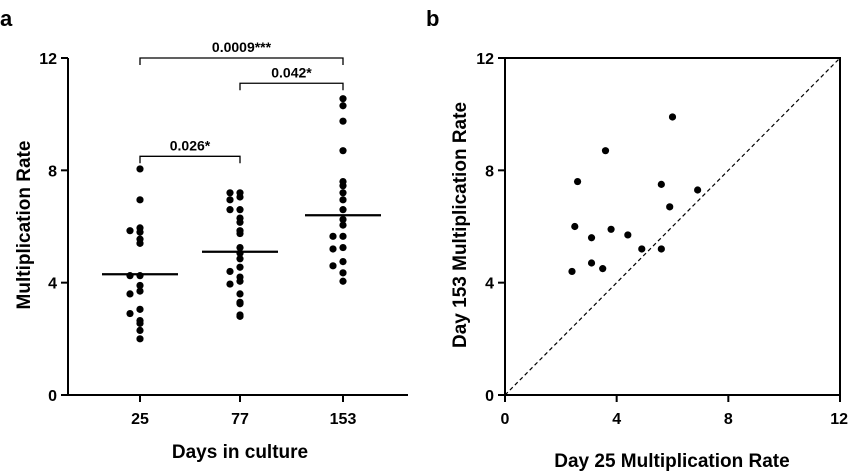  I want to click on panel-b-y-tick-label: 8, so click(489, 171).